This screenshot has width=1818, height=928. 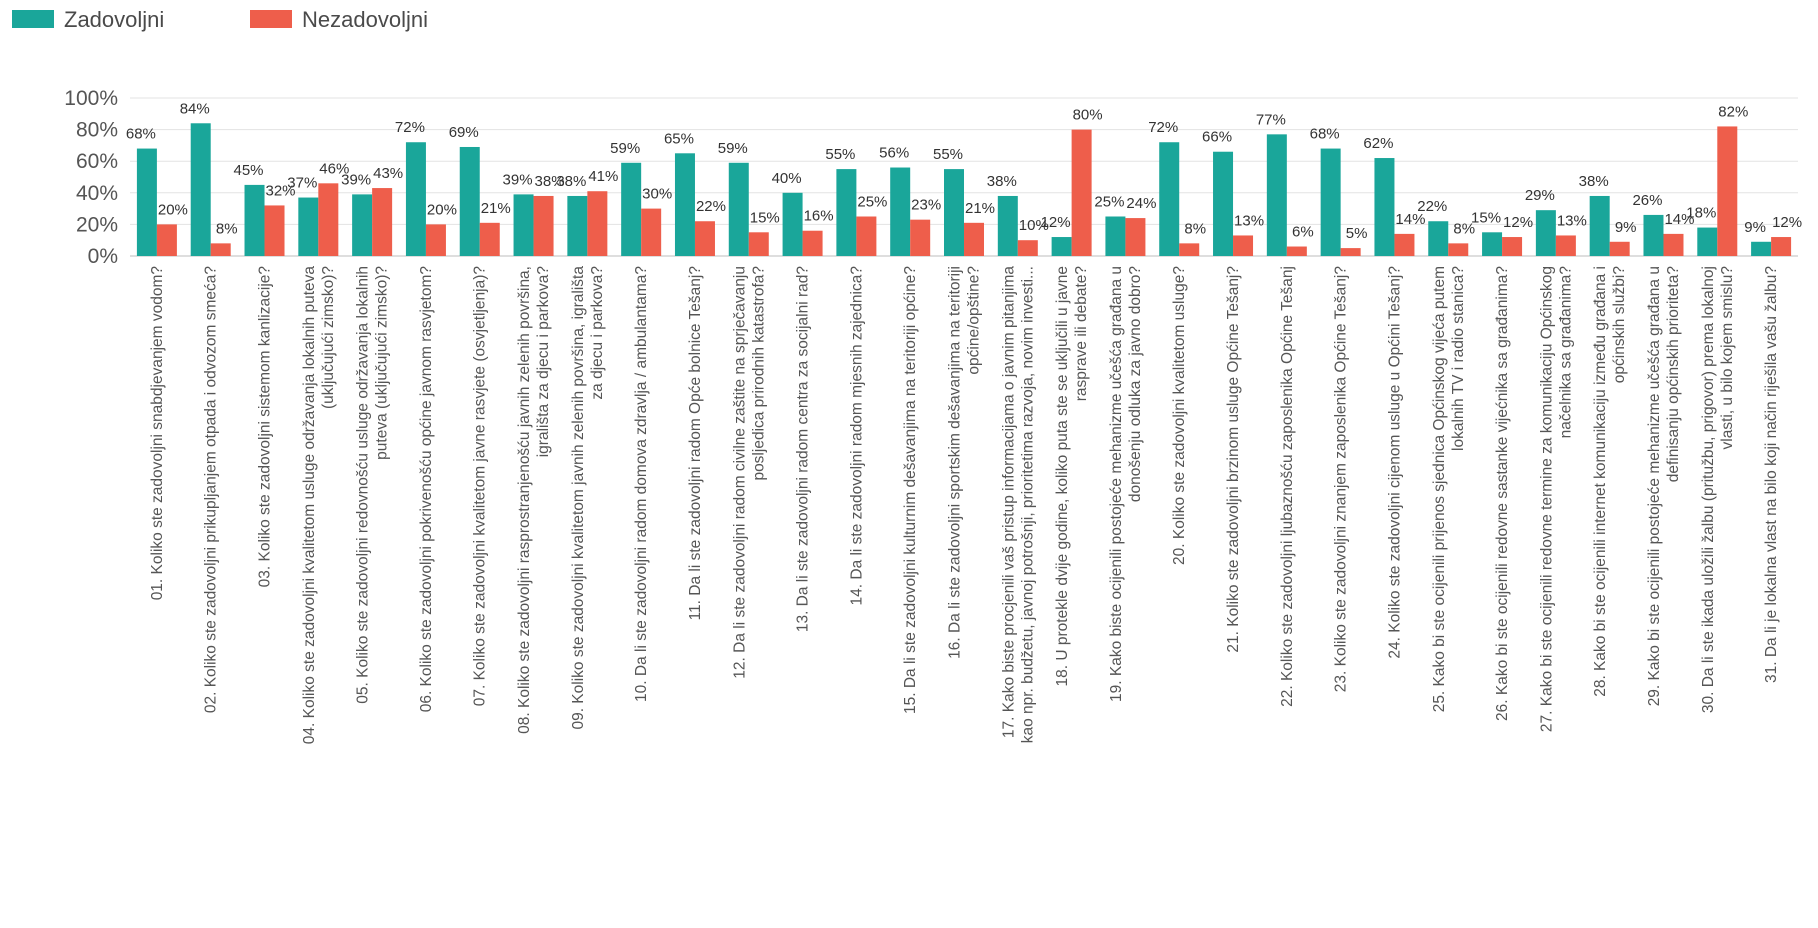 What do you see at coordinates (1141, 203) in the screenshot?
I see `label-nezadovoljni-19: 24%` at bounding box center [1141, 203].